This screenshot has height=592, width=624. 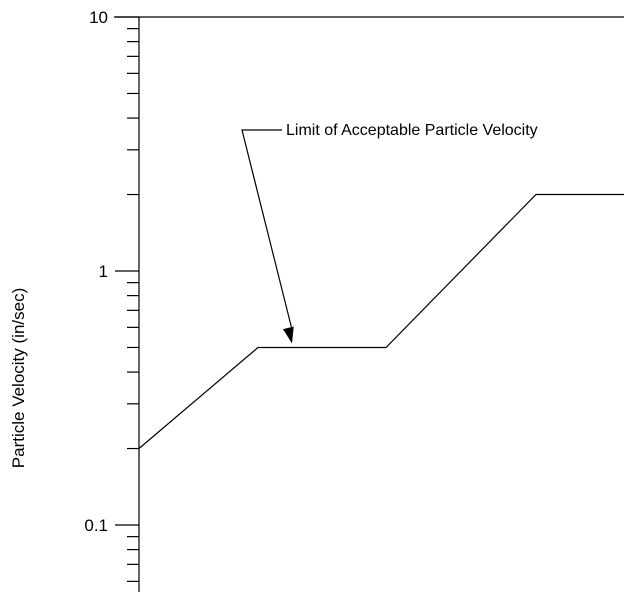 What do you see at coordinates (127, 299) in the screenshot?
I see `y-axis-ticks` at bounding box center [127, 299].